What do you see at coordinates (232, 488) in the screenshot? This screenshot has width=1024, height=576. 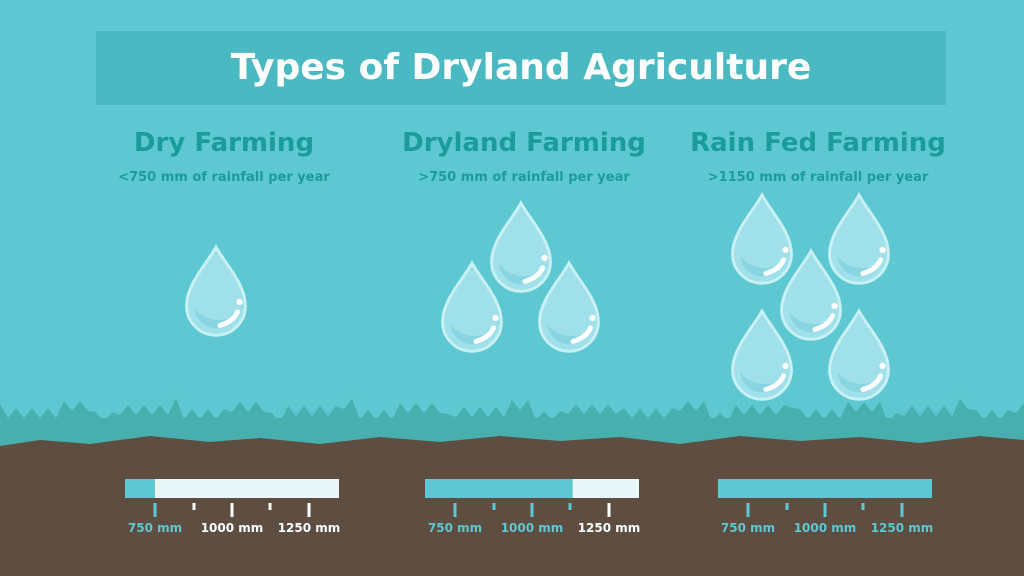 I see `scale-track` at bounding box center [232, 488].